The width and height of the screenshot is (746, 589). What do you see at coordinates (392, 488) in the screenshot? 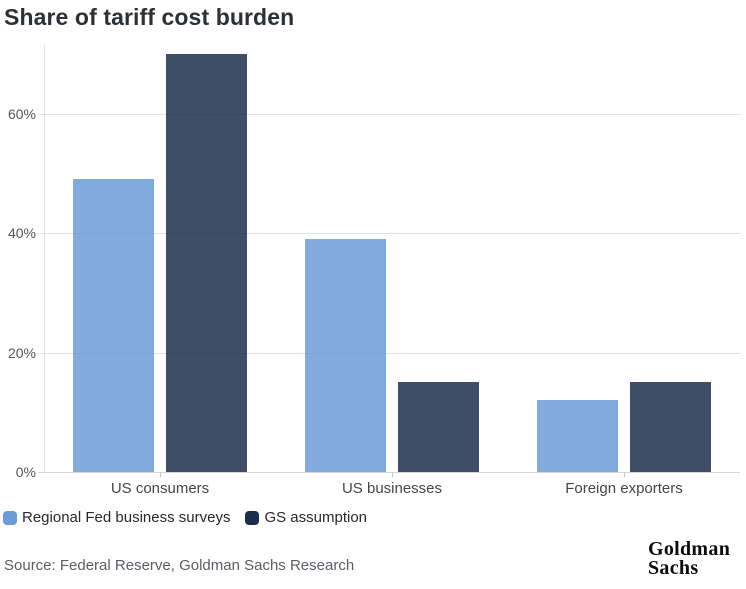
I see `category-label: US businesses` at bounding box center [392, 488].